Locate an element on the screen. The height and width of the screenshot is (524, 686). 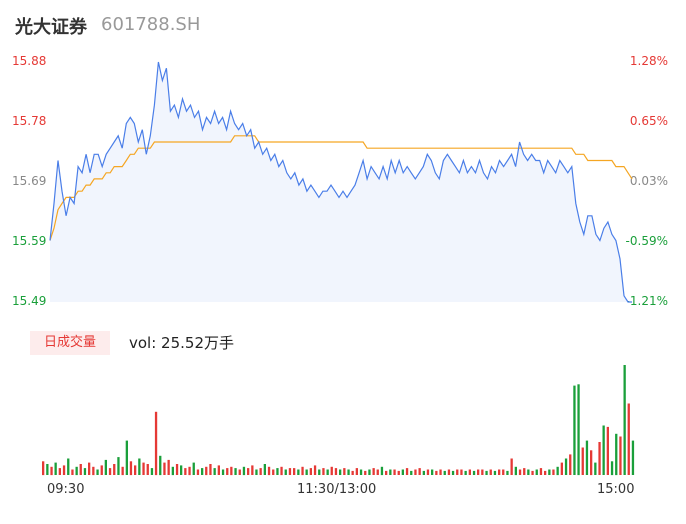
volume-summary: vol: 25.52万手 is located at coordinates (181, 343).